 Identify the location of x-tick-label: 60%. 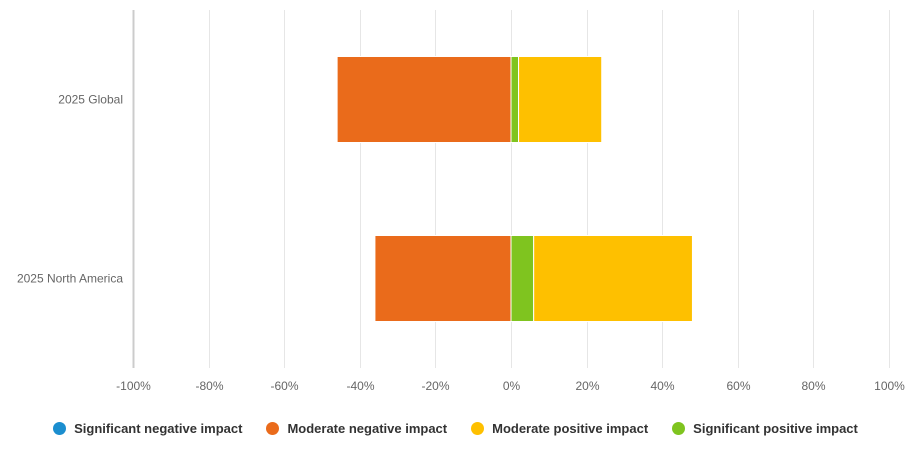
(738, 386).